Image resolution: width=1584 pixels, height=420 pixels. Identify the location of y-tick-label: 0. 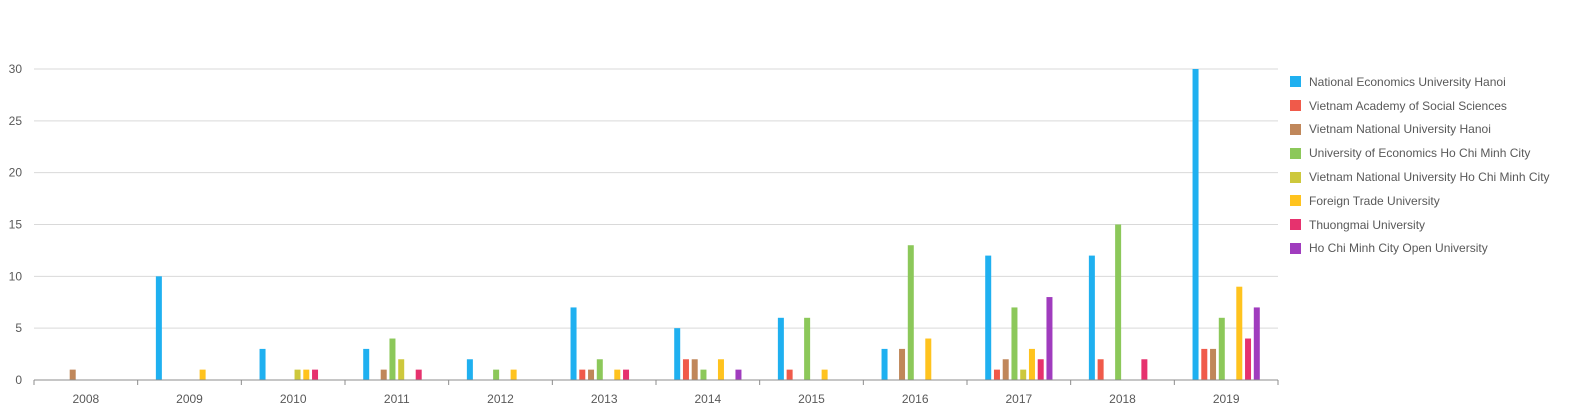
(18, 380).